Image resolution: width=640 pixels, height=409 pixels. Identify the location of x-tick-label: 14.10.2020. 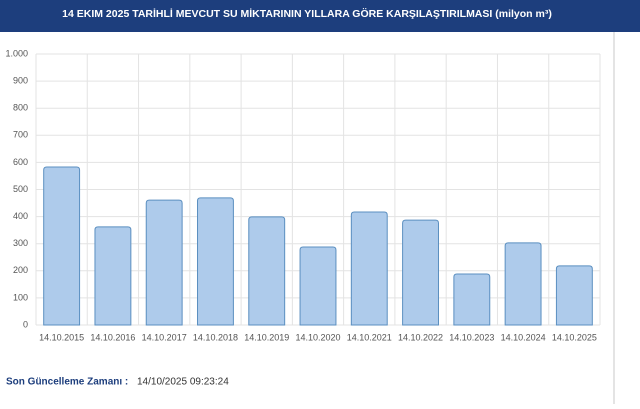
(317, 337).